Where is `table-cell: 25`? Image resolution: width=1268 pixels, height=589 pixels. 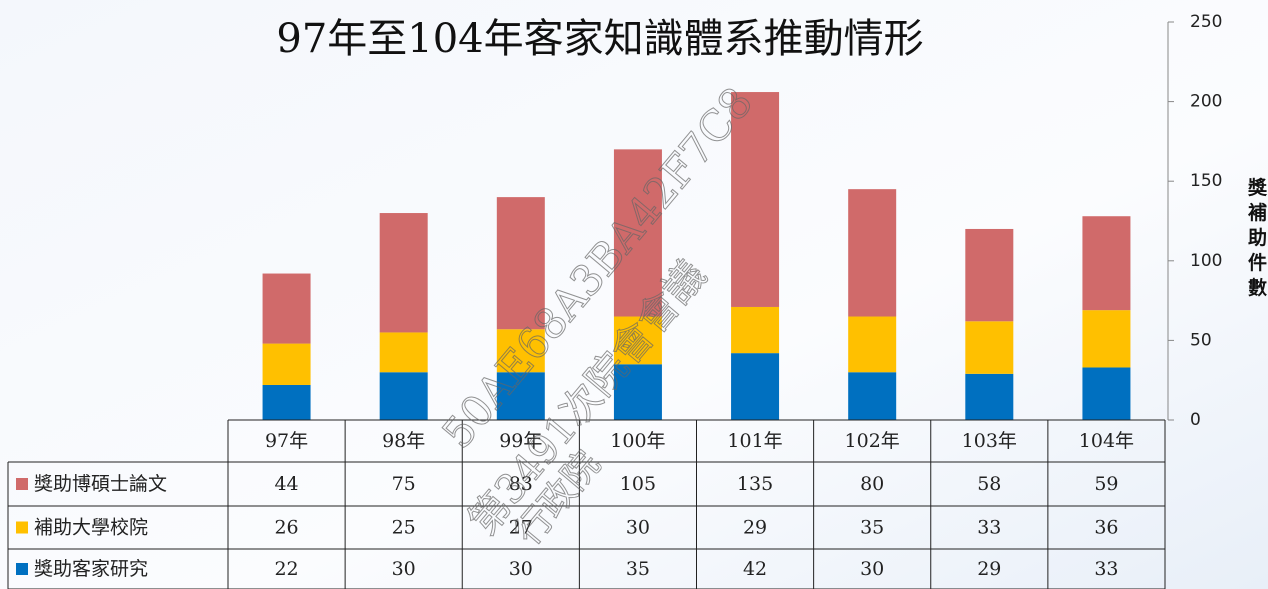 table-cell: 25 is located at coordinates (404, 528).